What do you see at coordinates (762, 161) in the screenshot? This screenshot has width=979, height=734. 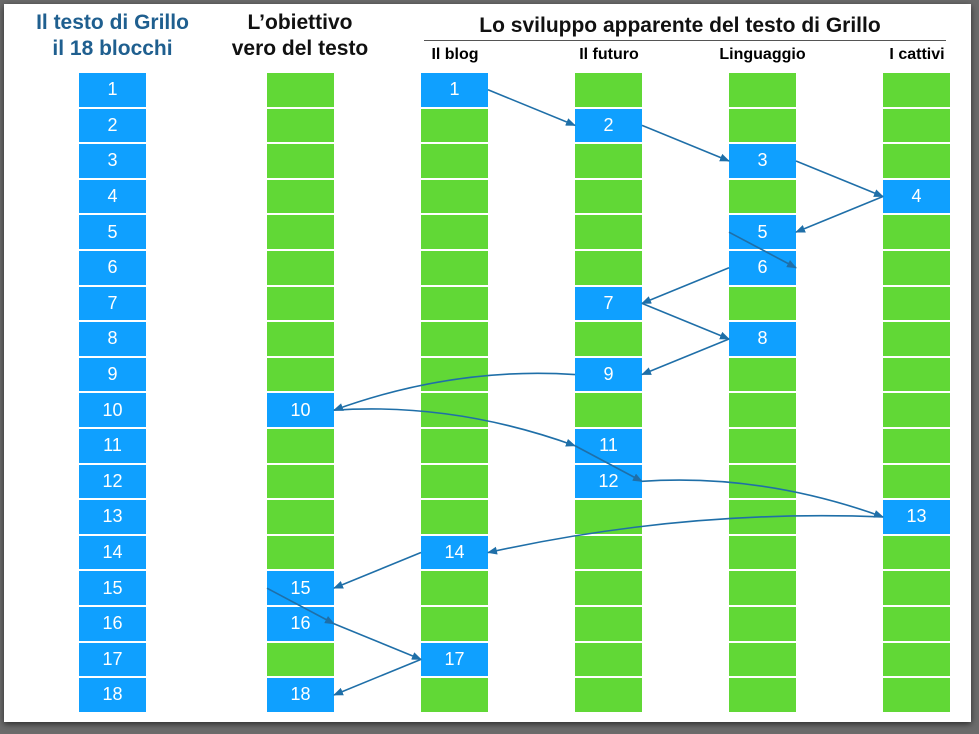 I see `block-3: 3` at bounding box center [762, 161].